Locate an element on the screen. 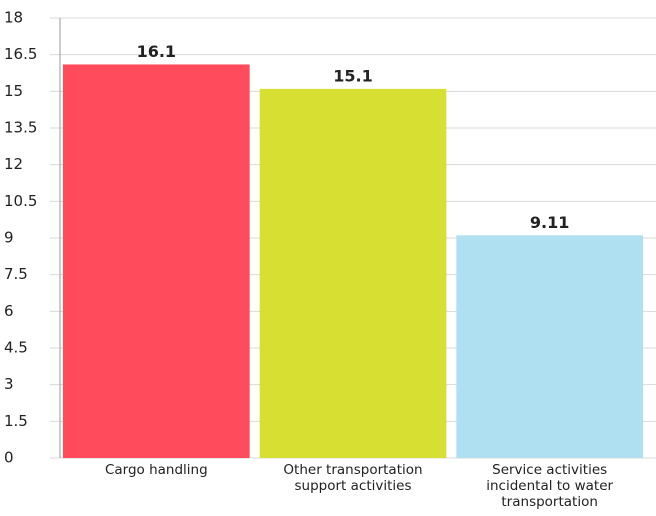 This screenshot has height=516, width=656. y-tick-label: 3 is located at coordinates (9, 384).